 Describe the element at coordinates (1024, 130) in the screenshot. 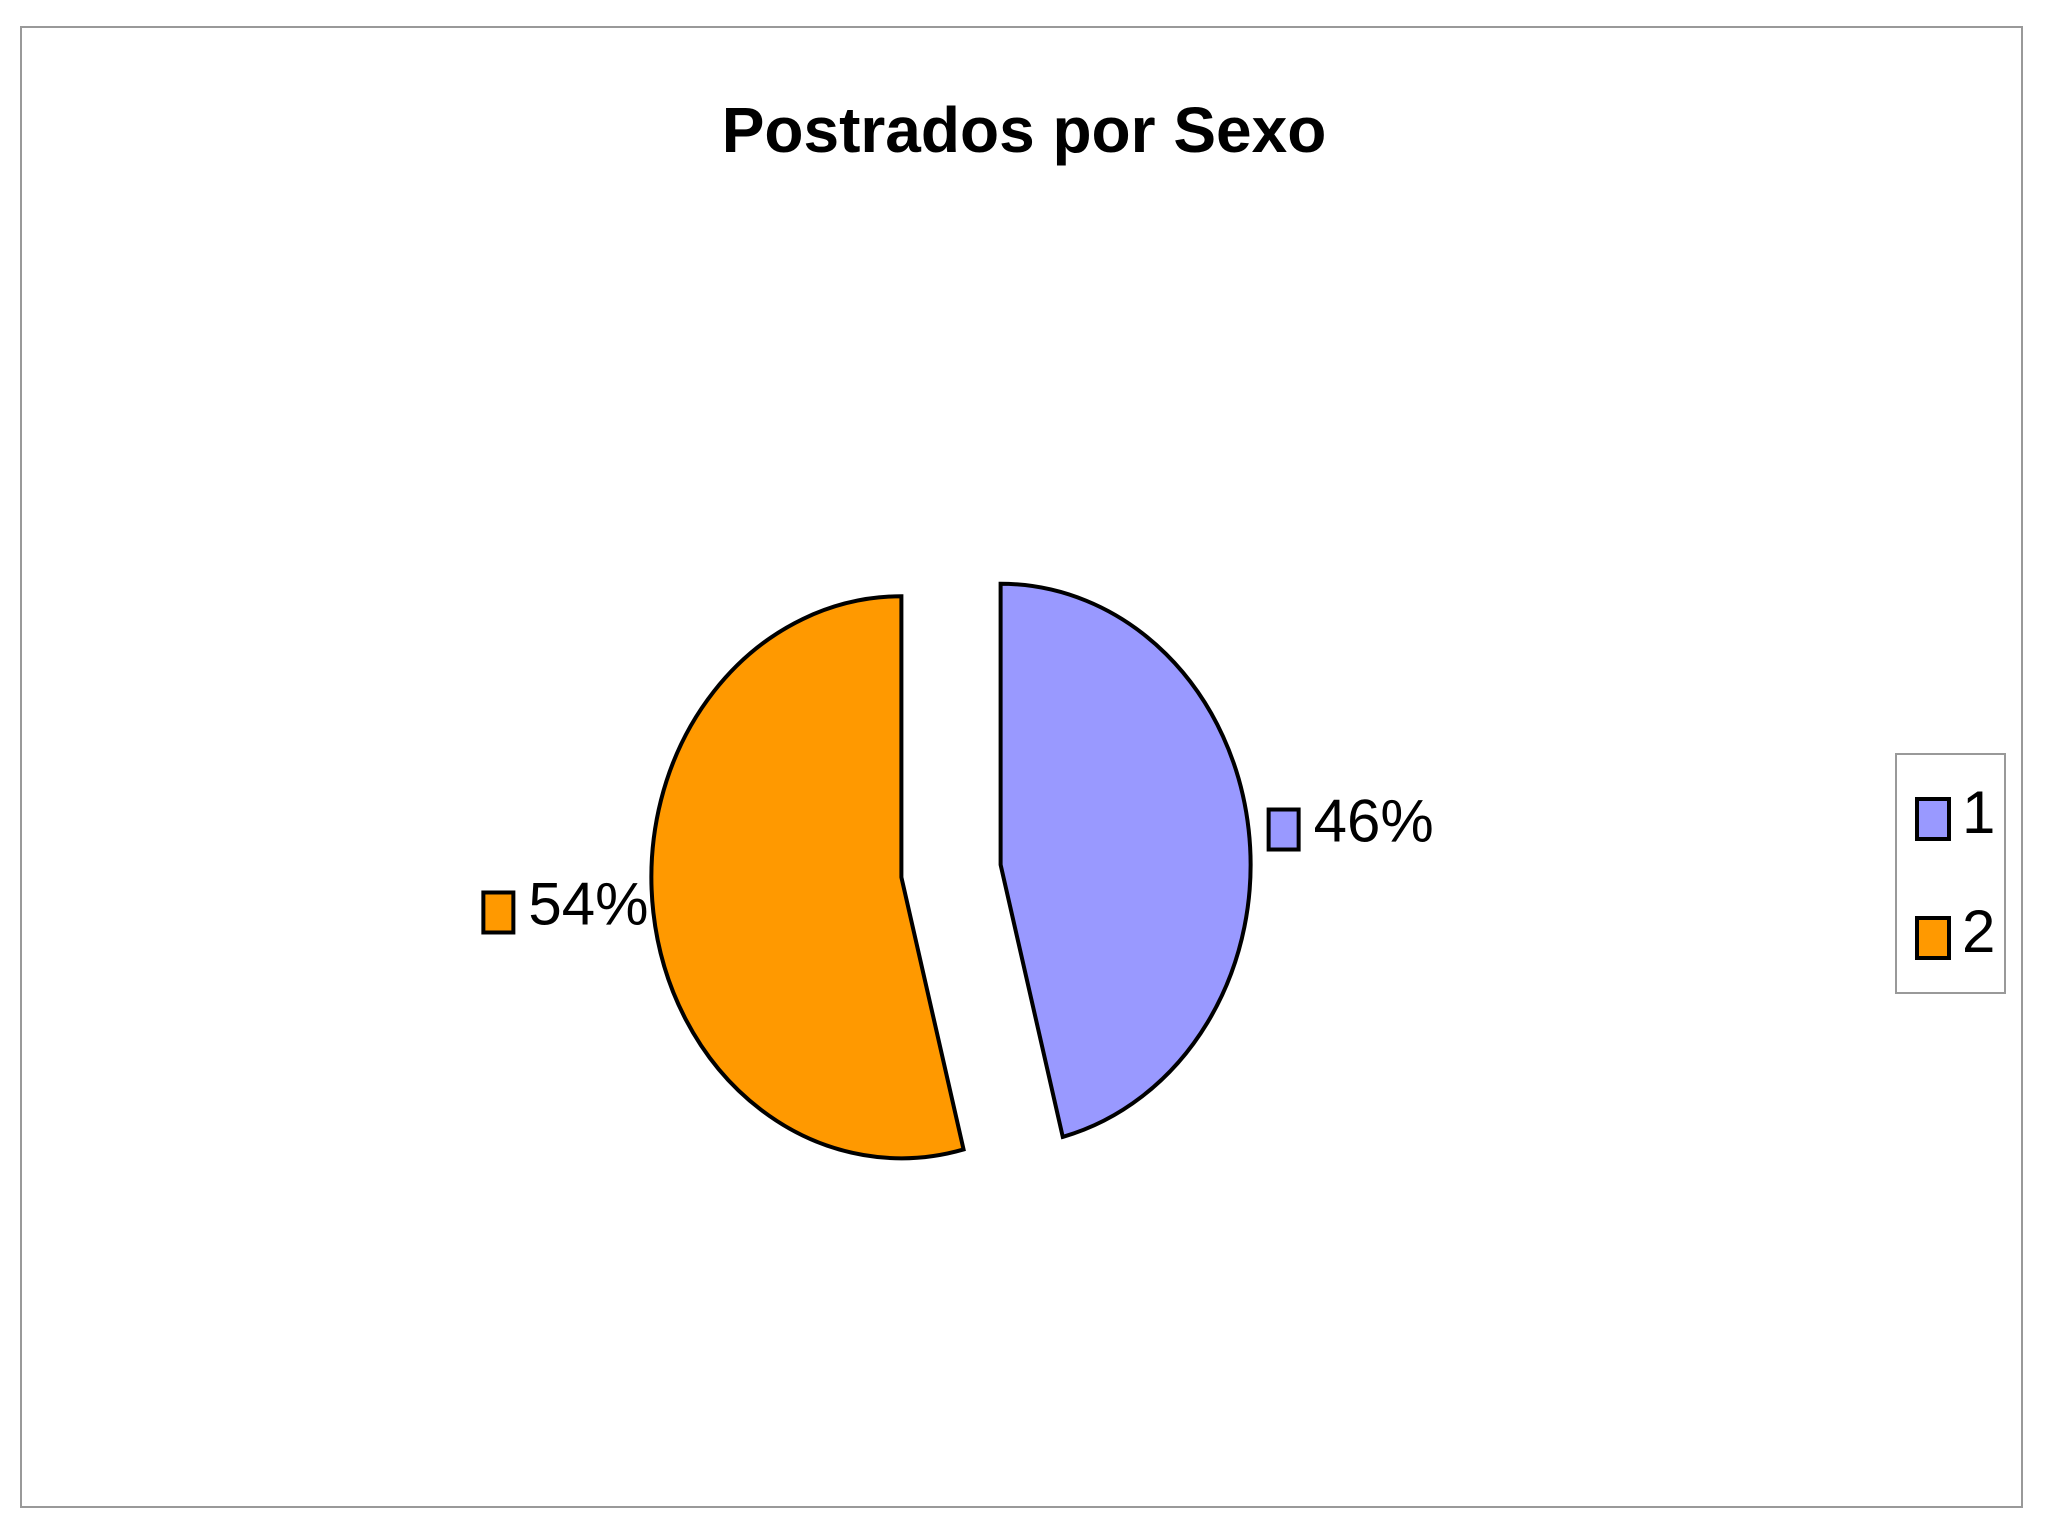

I see `chart-title: Postrados por Sexo` at that location.